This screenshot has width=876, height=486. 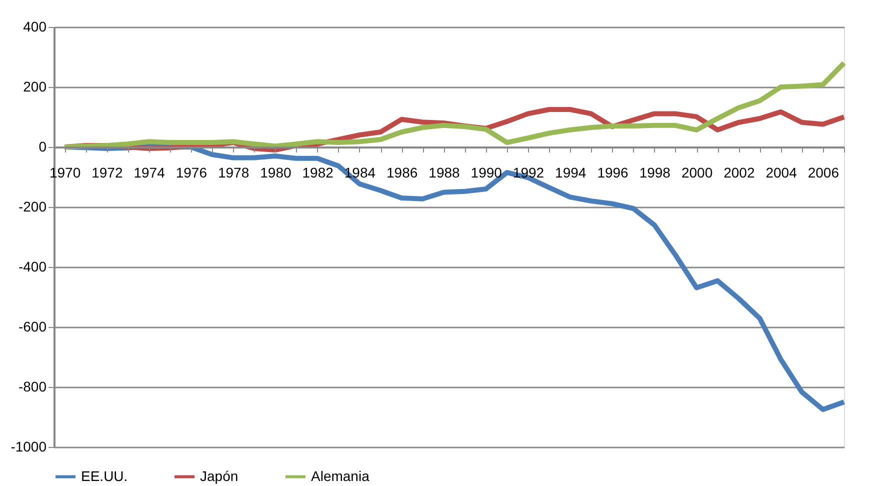 I want to click on x-tick-label: 1986, so click(x=402, y=172).